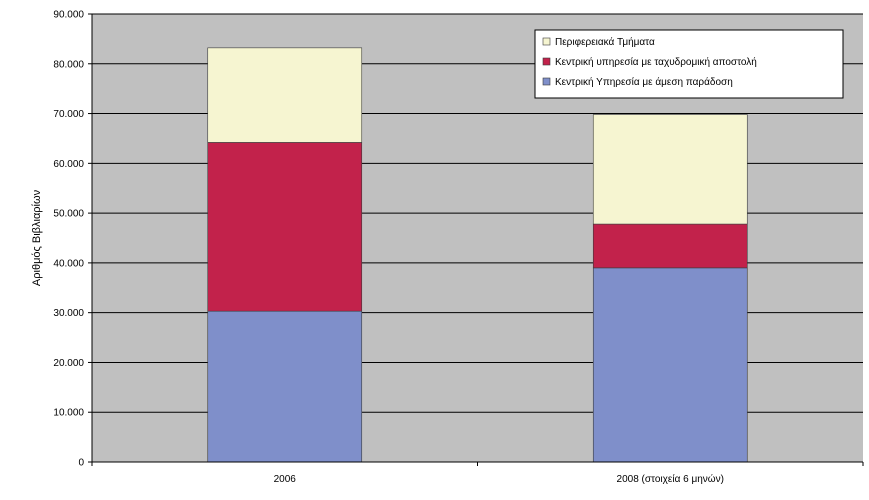 The image size is (869, 500). I want to click on legend-box, so click(689, 64).